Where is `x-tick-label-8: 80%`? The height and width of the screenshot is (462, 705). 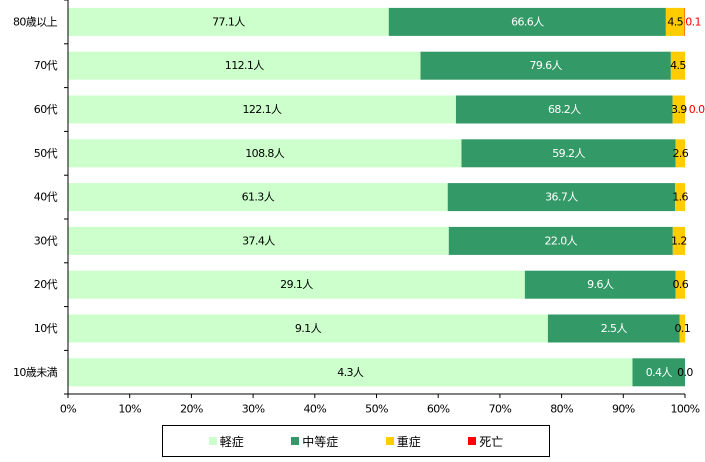 x-tick-label-8: 80% is located at coordinates (561, 409).